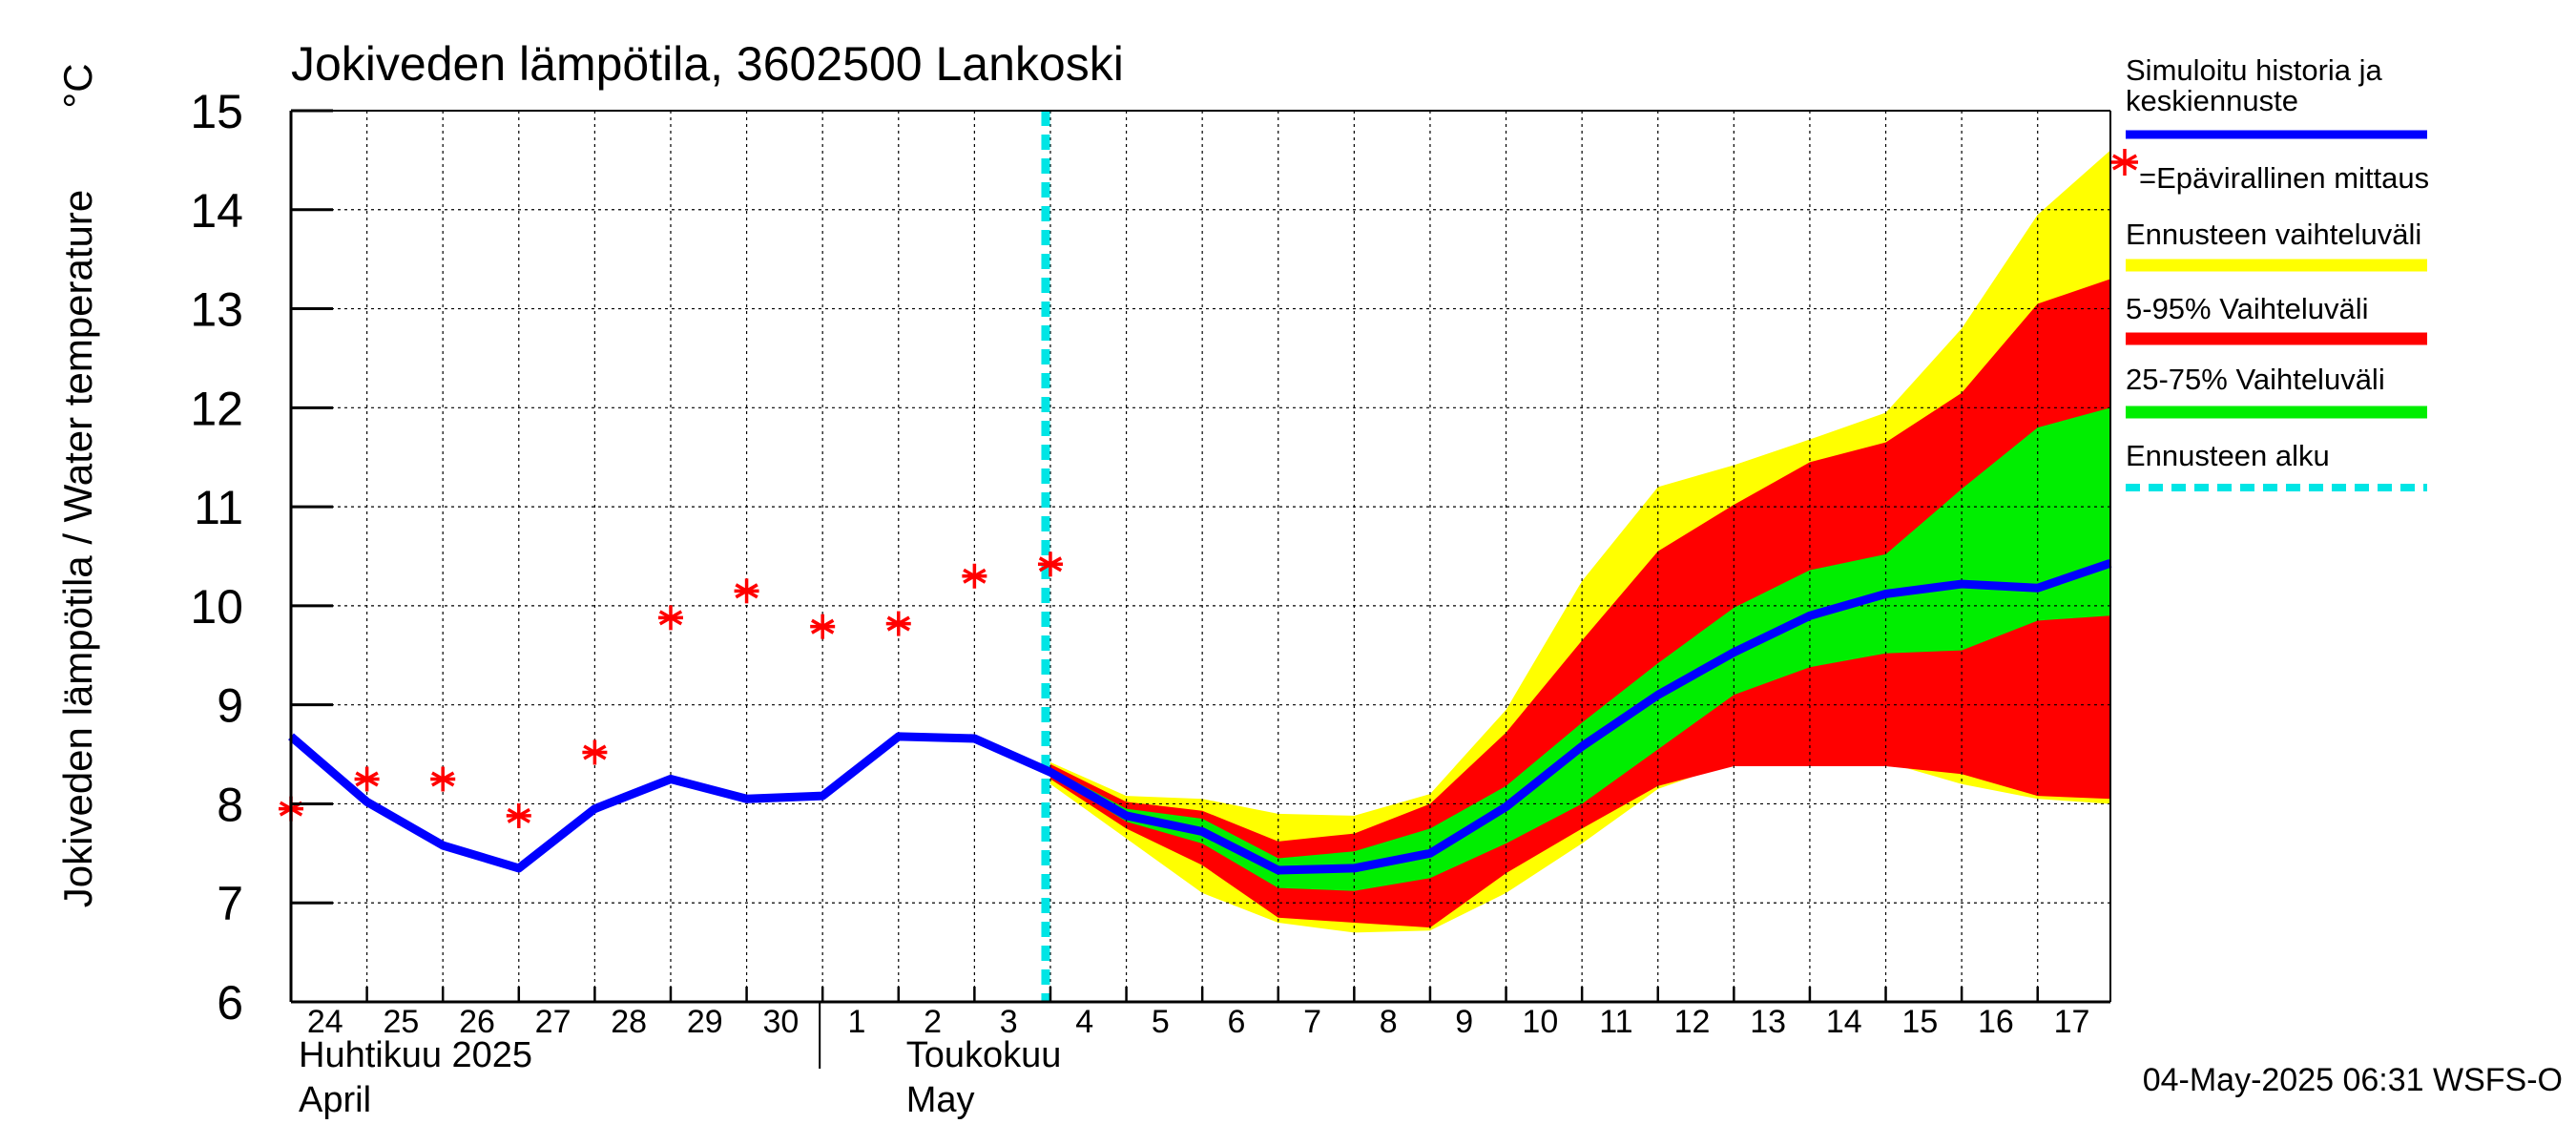  I want to click on y-tick-label: 7, so click(230, 903).